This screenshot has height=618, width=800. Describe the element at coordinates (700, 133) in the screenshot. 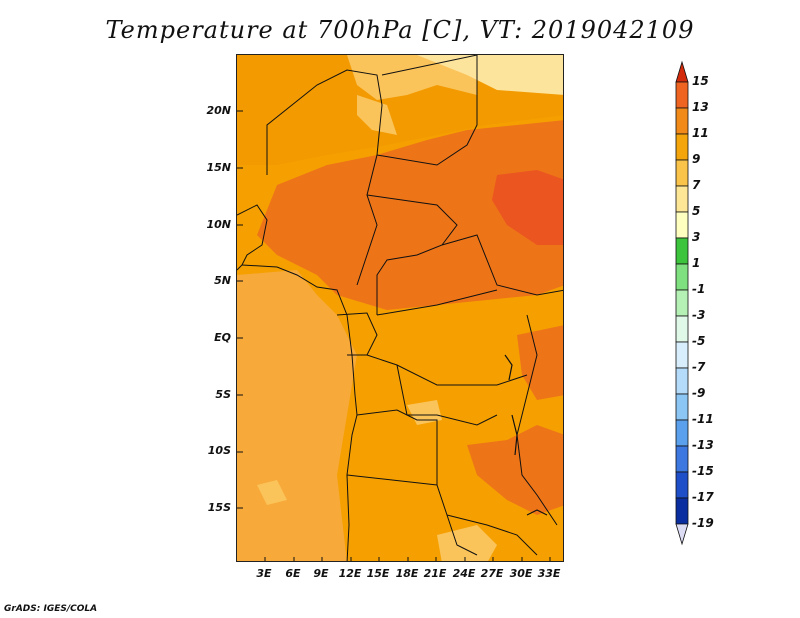

I see `colorbar-tick-label: 11` at that location.